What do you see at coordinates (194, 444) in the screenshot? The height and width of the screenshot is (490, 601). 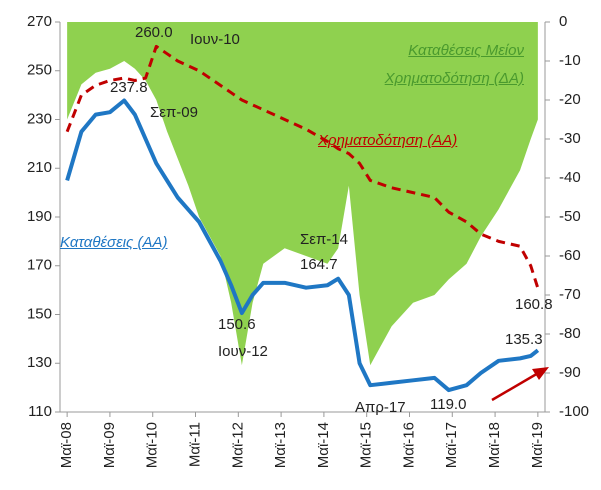 I see `x-tick-label: Μαϊ-11` at bounding box center [194, 444].